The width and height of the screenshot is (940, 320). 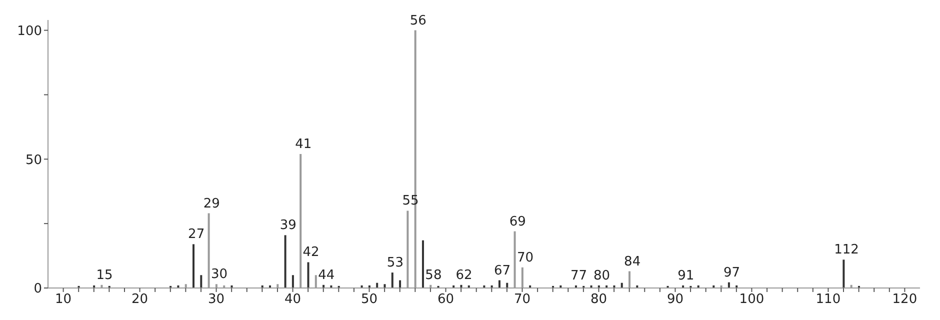 I want to click on x-tick-label: 60, so click(x=445, y=300).